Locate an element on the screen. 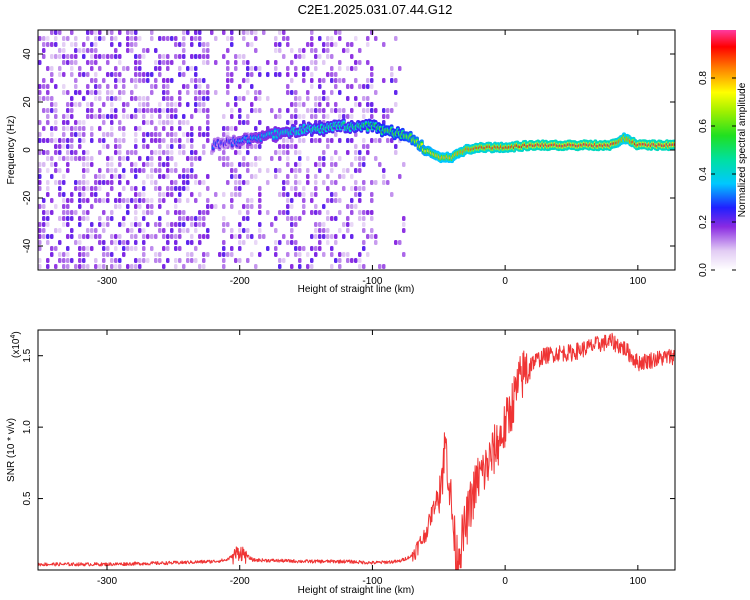 The width and height of the screenshot is (750, 600). y-tick-label: 0.5 is located at coordinates (27, 498).